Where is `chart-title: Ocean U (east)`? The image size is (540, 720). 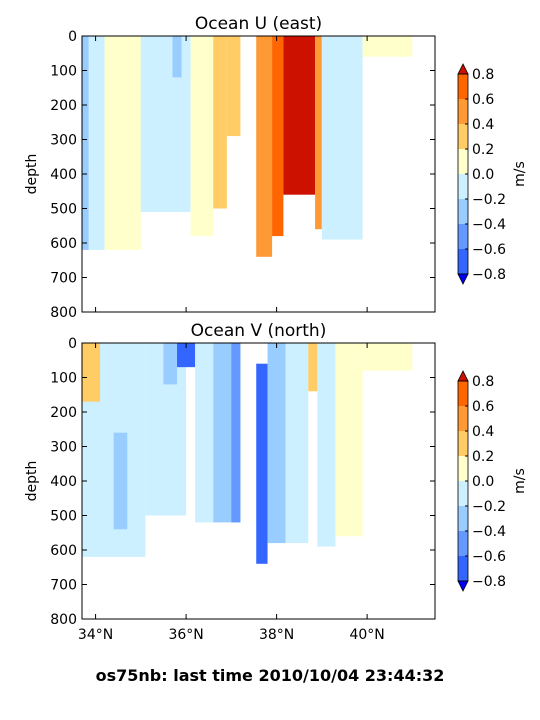 chart-title: Ocean U (east) is located at coordinates (258, 24).